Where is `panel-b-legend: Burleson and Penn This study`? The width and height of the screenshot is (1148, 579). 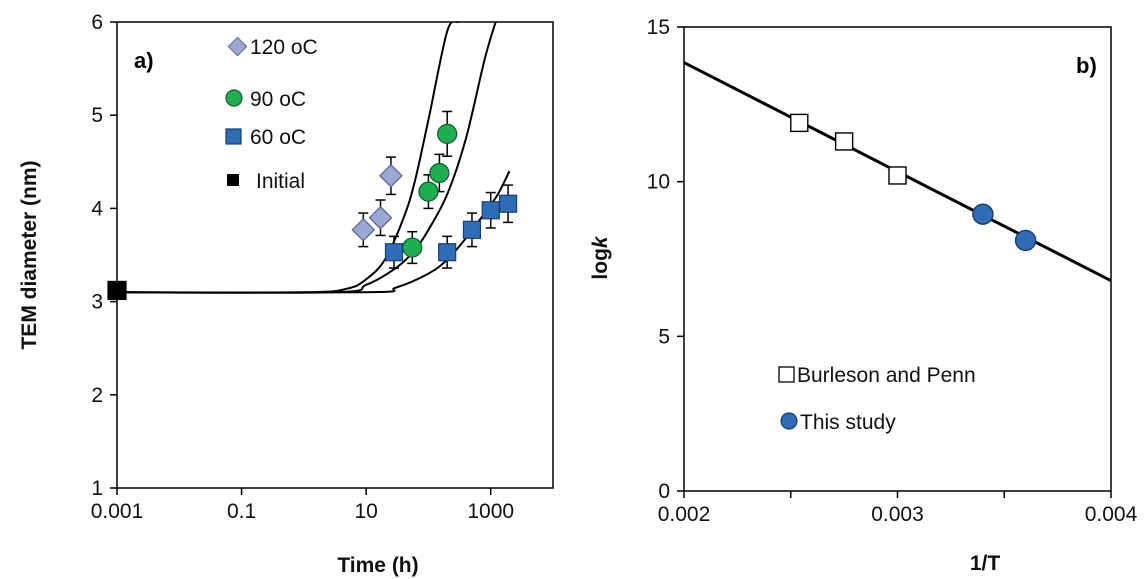 panel-b-legend: Burleson and Penn This study is located at coordinates (877, 399).